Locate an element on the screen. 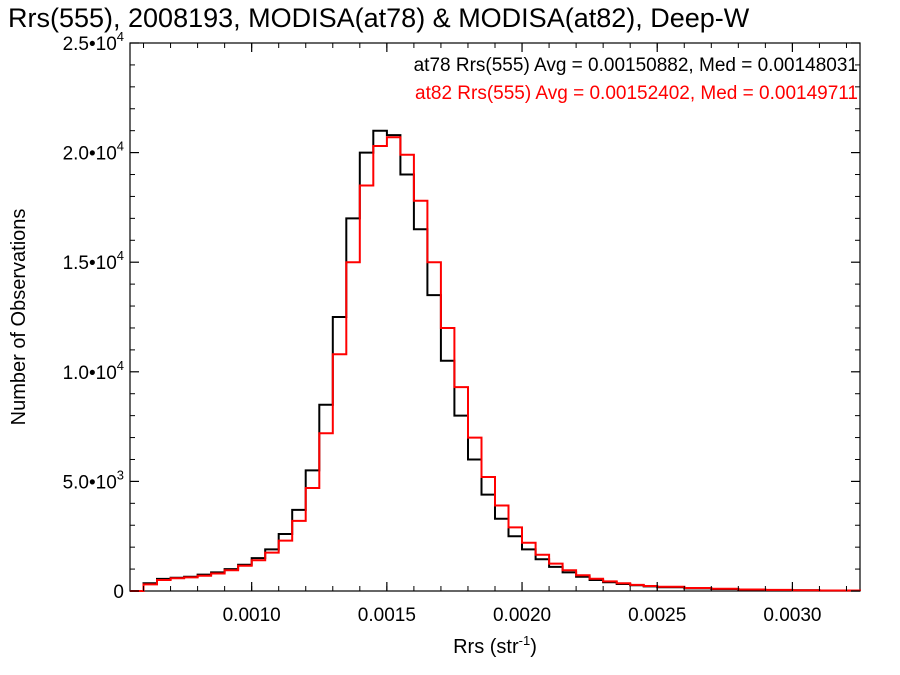  x-axis-label-main: Rrs (str is located at coordinates (486, 647).